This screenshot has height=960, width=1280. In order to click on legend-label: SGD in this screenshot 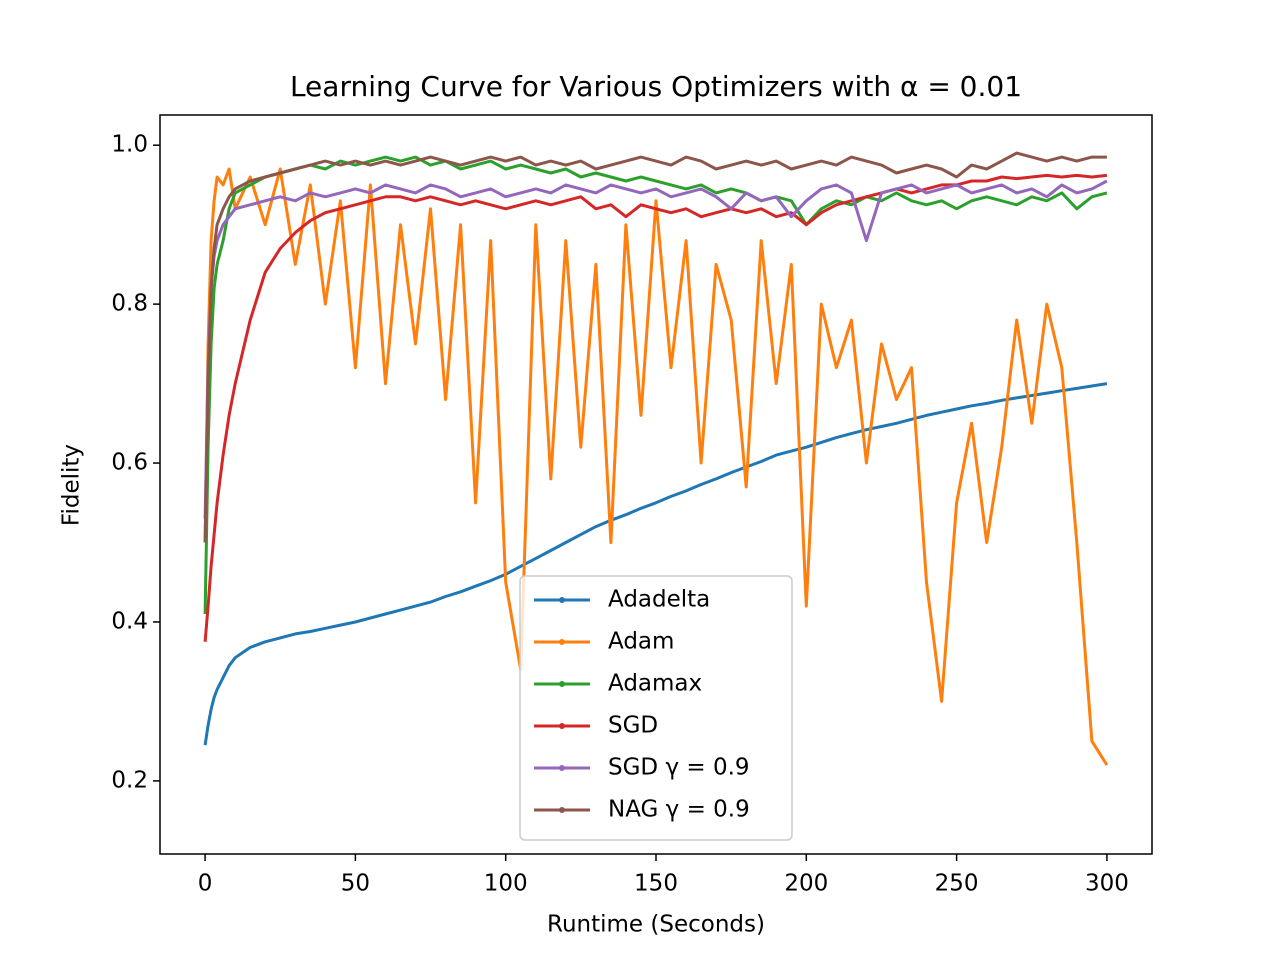, I will do `click(633, 726)`.